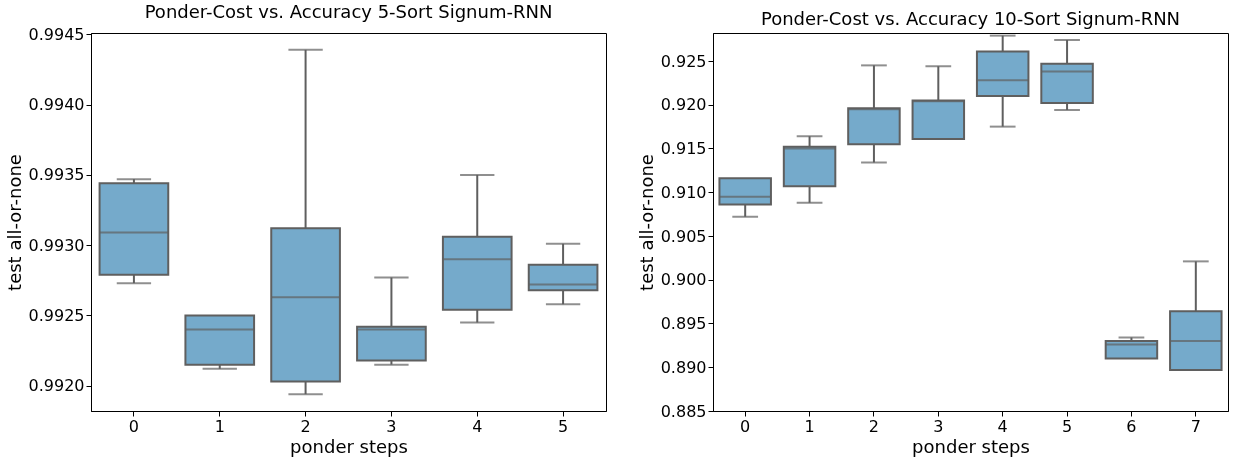 This screenshot has width=1246, height=468. Describe the element at coordinates (56, 105) in the screenshot. I see `y-tick-label: 0.9940` at that location.